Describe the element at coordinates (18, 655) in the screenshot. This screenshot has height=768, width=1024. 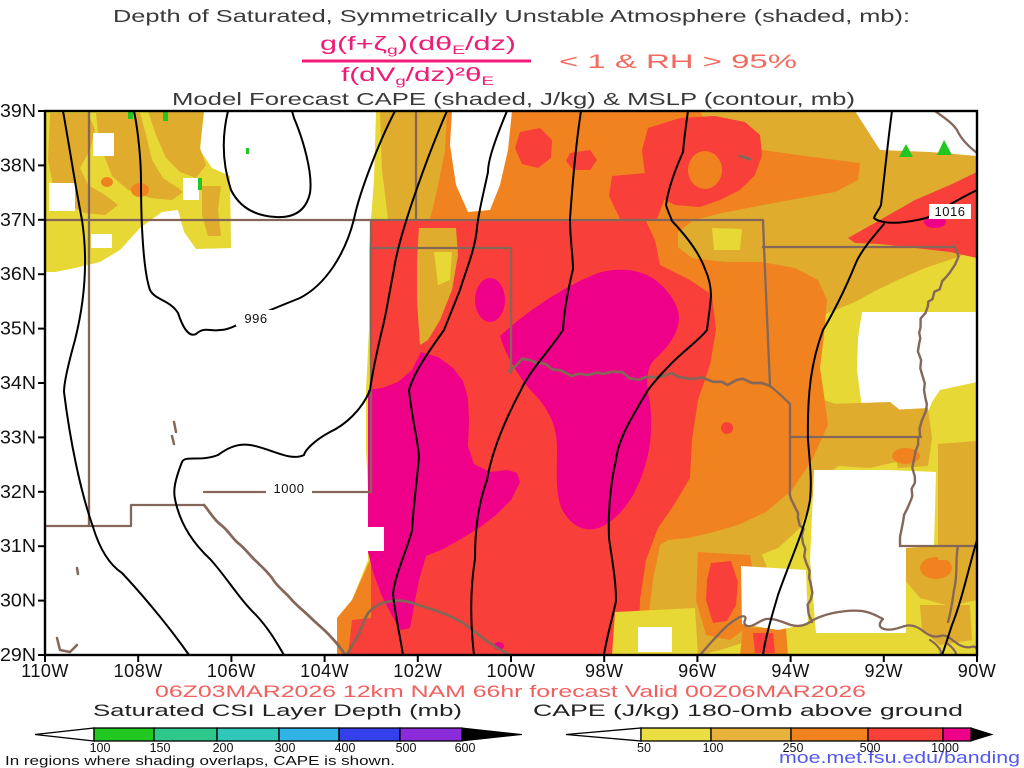
I see `svg-text: 29N` at that location.